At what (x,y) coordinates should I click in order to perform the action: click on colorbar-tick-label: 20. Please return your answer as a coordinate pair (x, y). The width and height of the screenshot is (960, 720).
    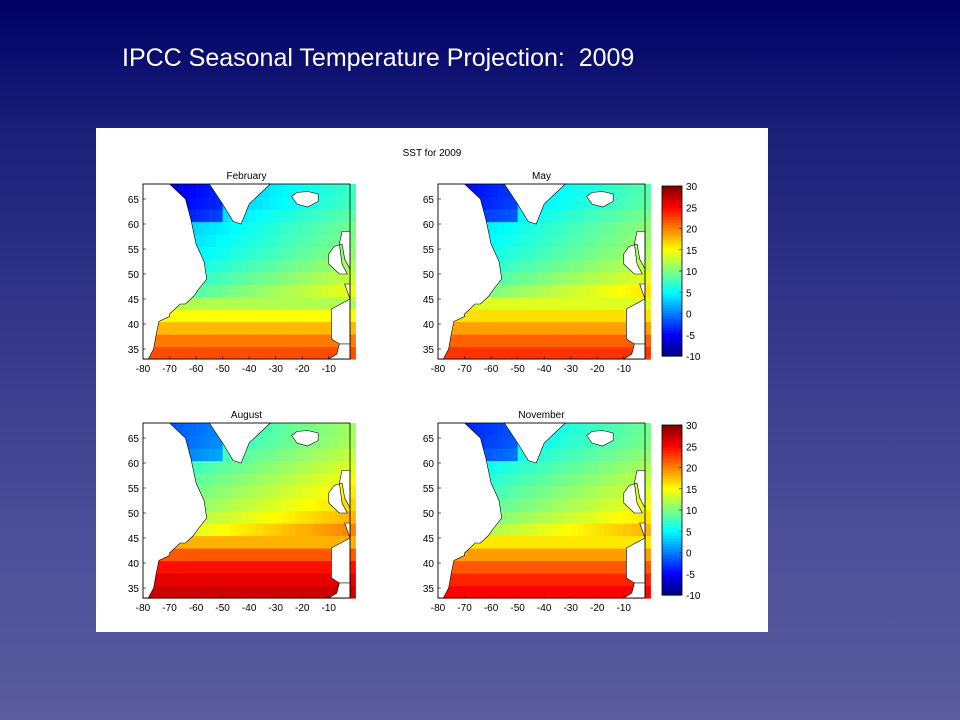
    Looking at the image, I should click on (692, 469).